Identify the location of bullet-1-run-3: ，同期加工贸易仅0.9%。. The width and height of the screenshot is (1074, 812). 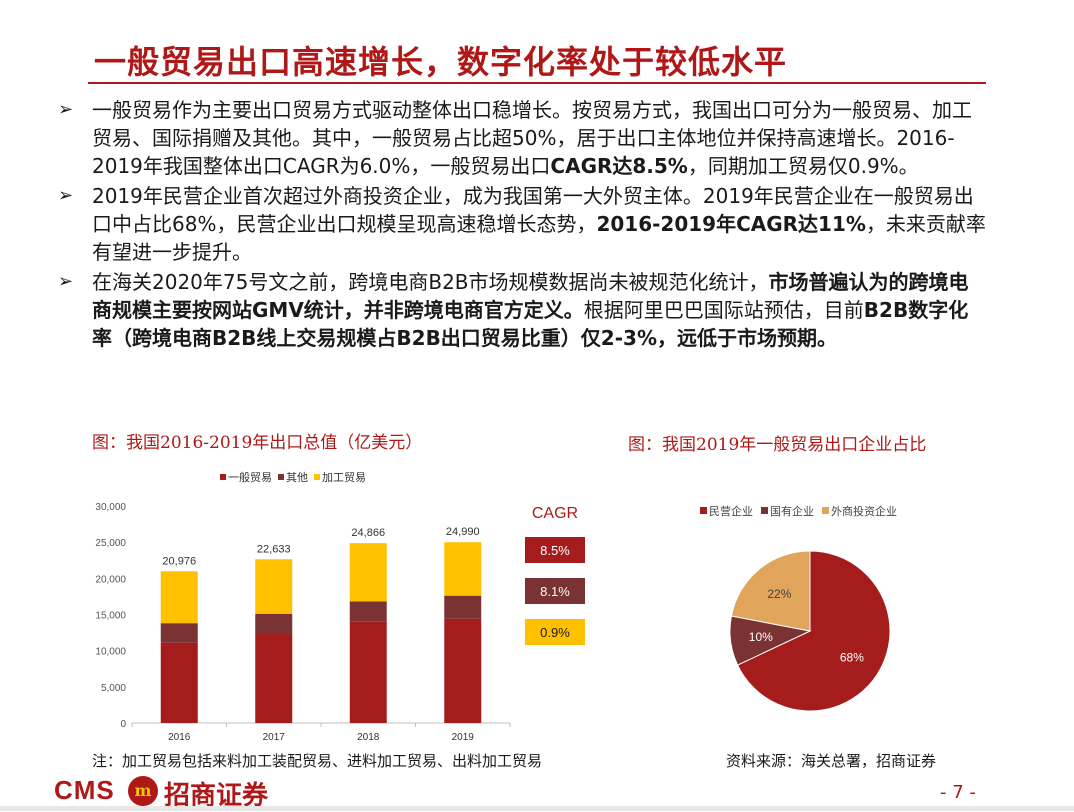
(803, 166).